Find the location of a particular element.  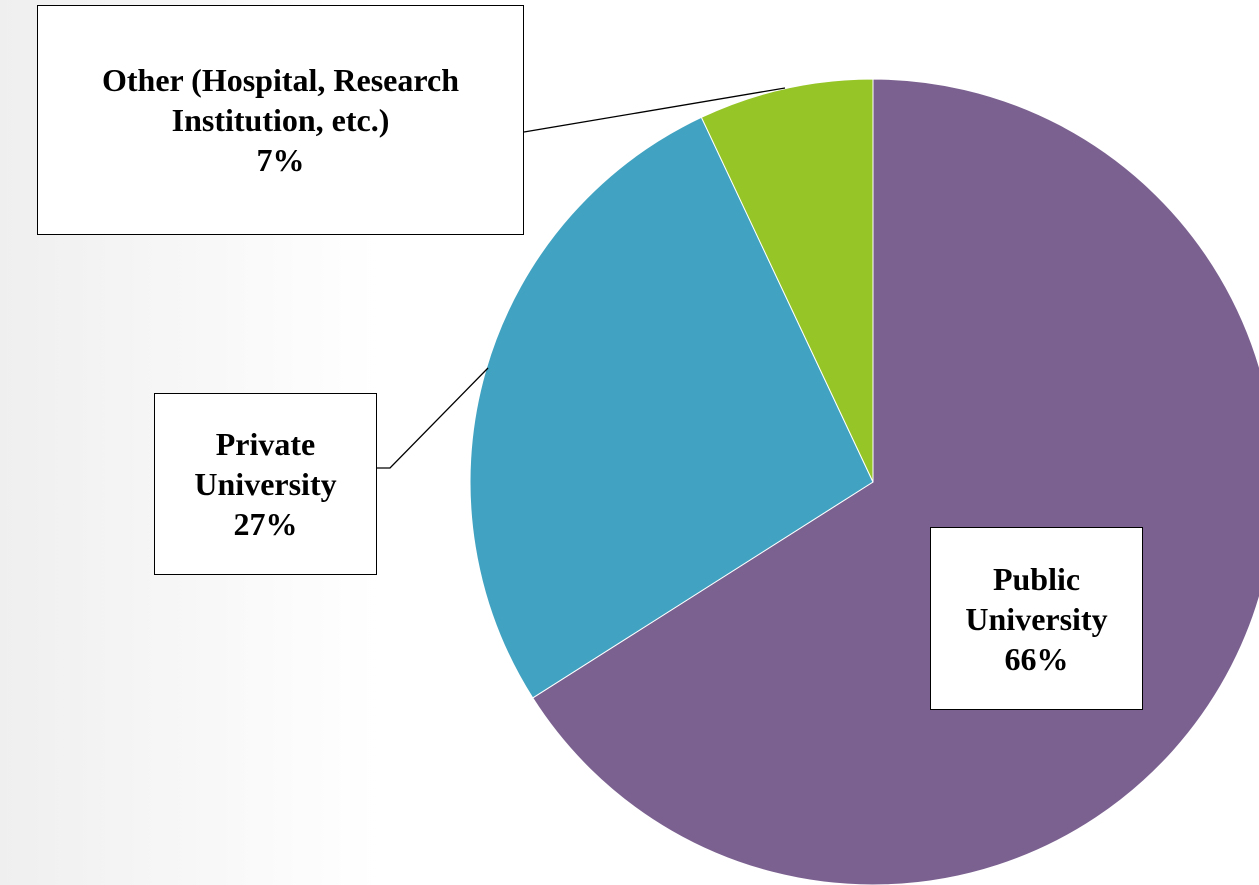

pie-slice is located at coordinates (787, 280).